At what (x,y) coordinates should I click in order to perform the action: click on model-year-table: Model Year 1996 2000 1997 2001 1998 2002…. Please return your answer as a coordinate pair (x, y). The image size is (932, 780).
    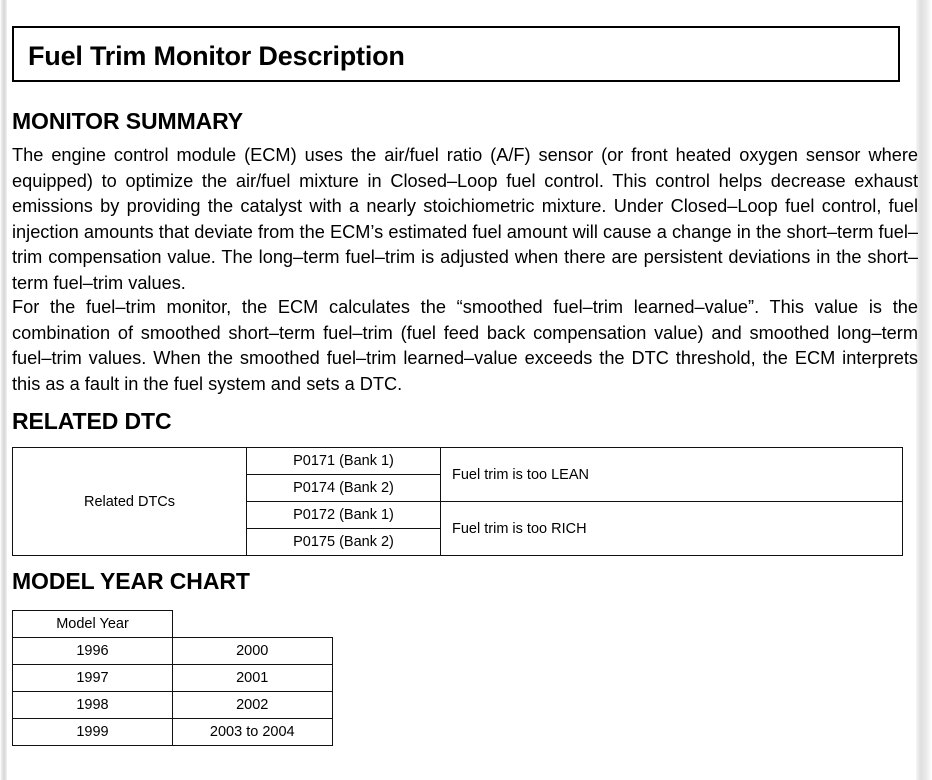
    Looking at the image, I should click on (172, 678).